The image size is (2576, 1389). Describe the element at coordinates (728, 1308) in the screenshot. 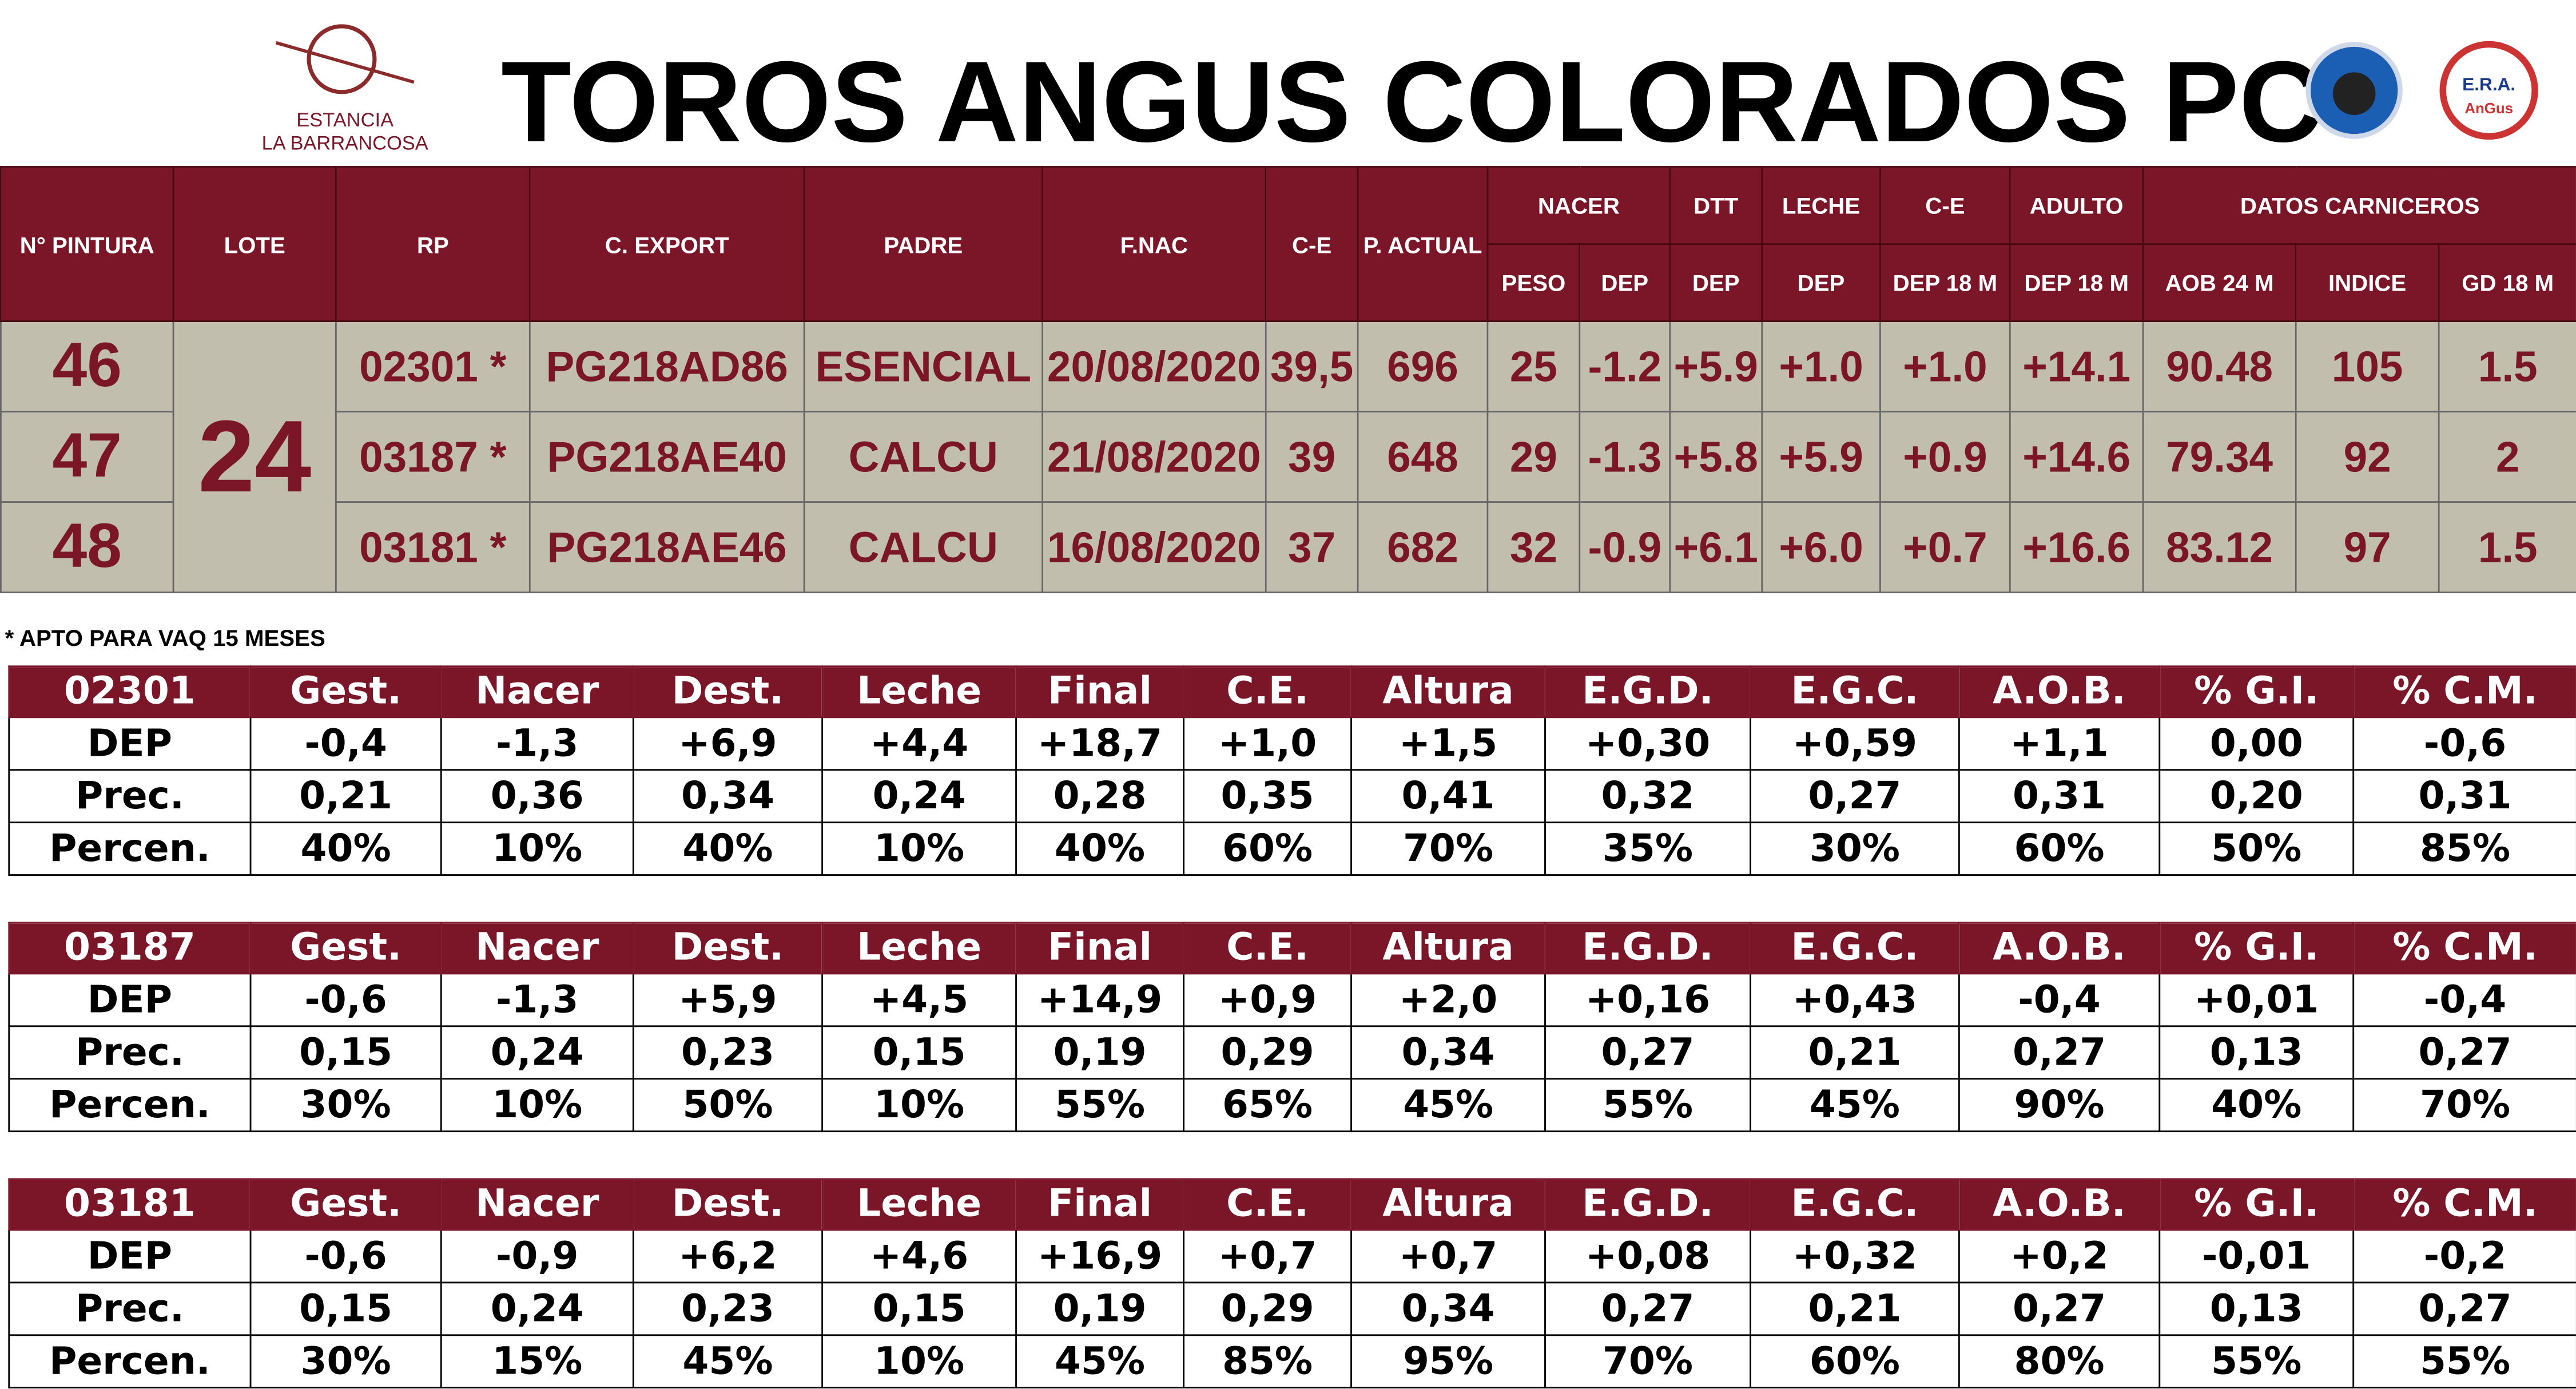

I see `cell: 0,23` at that location.